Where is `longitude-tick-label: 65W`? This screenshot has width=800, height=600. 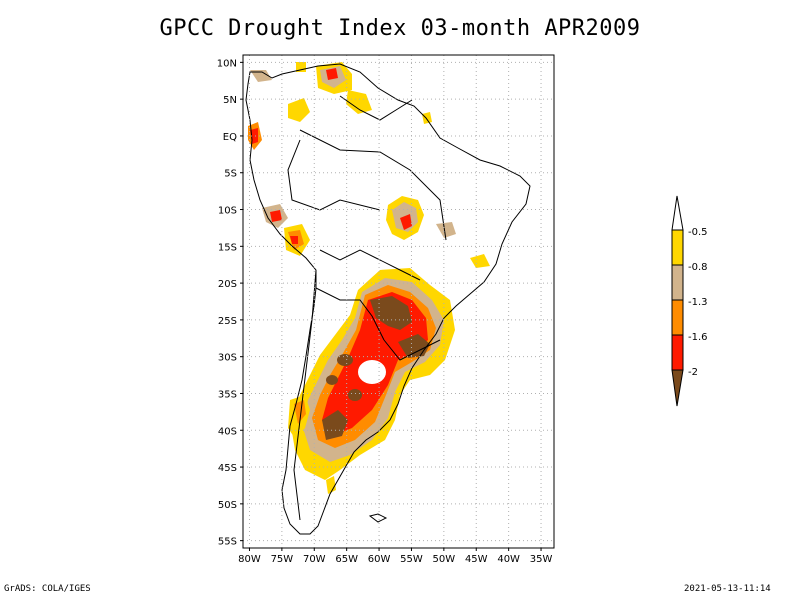
longitude-tick-label: 65W is located at coordinates (346, 559).